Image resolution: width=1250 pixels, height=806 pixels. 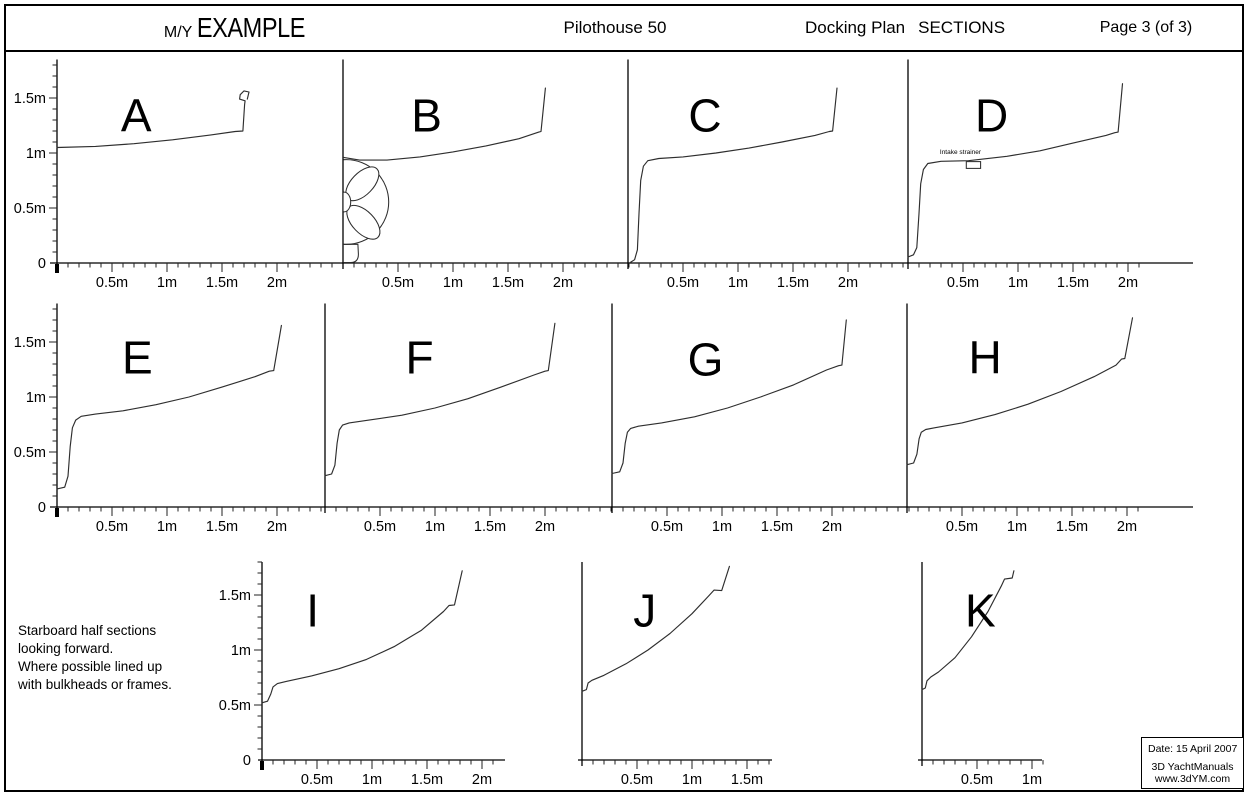 What do you see at coordinates (251, 27) in the screenshot?
I see `vessel-title: EXAMPLE` at bounding box center [251, 27].